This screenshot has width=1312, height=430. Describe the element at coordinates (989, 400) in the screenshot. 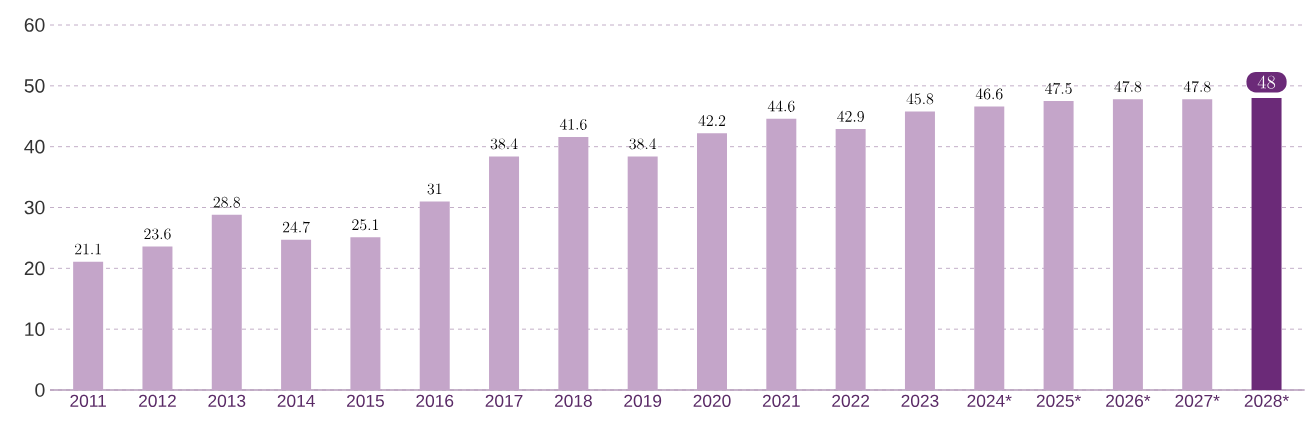

I see `x-tick-label: 2024*` at that location.